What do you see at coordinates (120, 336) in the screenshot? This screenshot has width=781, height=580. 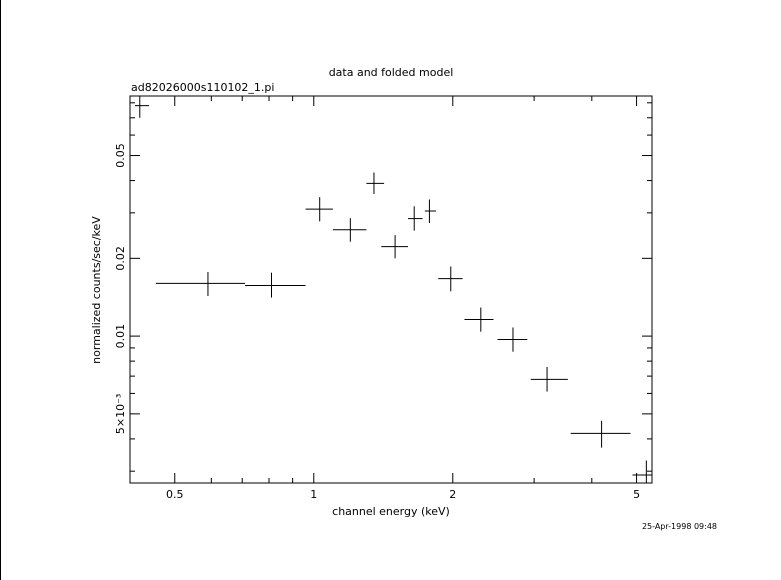 I see `y-tick-label: 0.01` at bounding box center [120, 336].